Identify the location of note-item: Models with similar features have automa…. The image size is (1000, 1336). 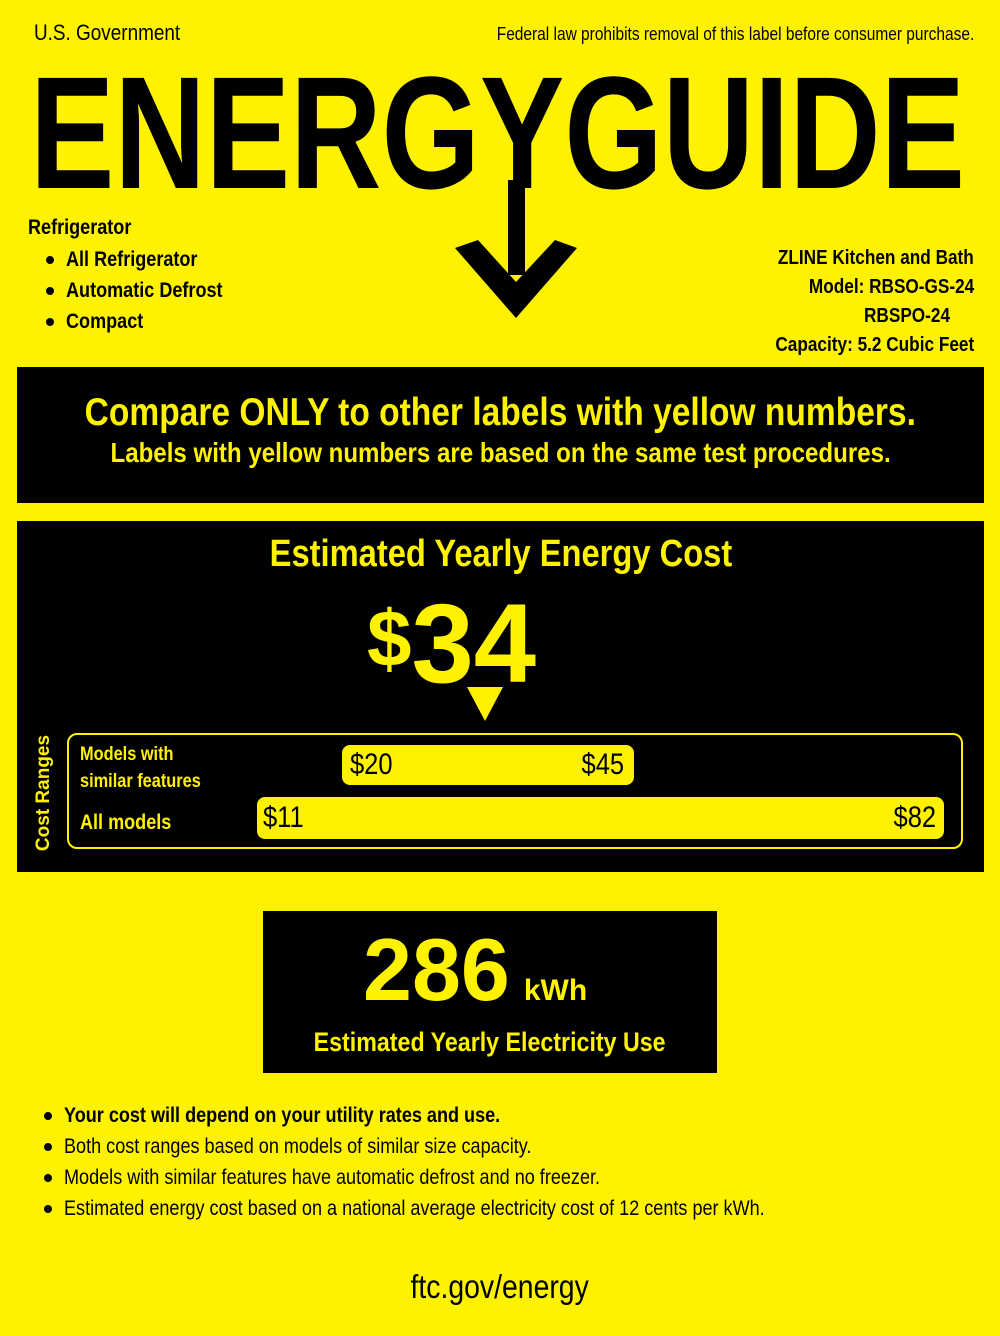
(460, 1177).